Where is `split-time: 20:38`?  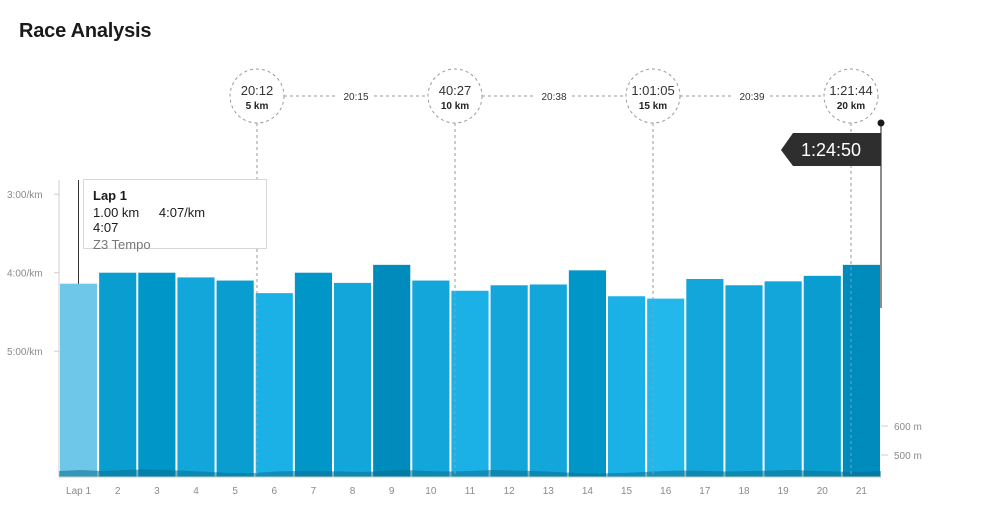
split-time: 20:38 is located at coordinates (553, 97).